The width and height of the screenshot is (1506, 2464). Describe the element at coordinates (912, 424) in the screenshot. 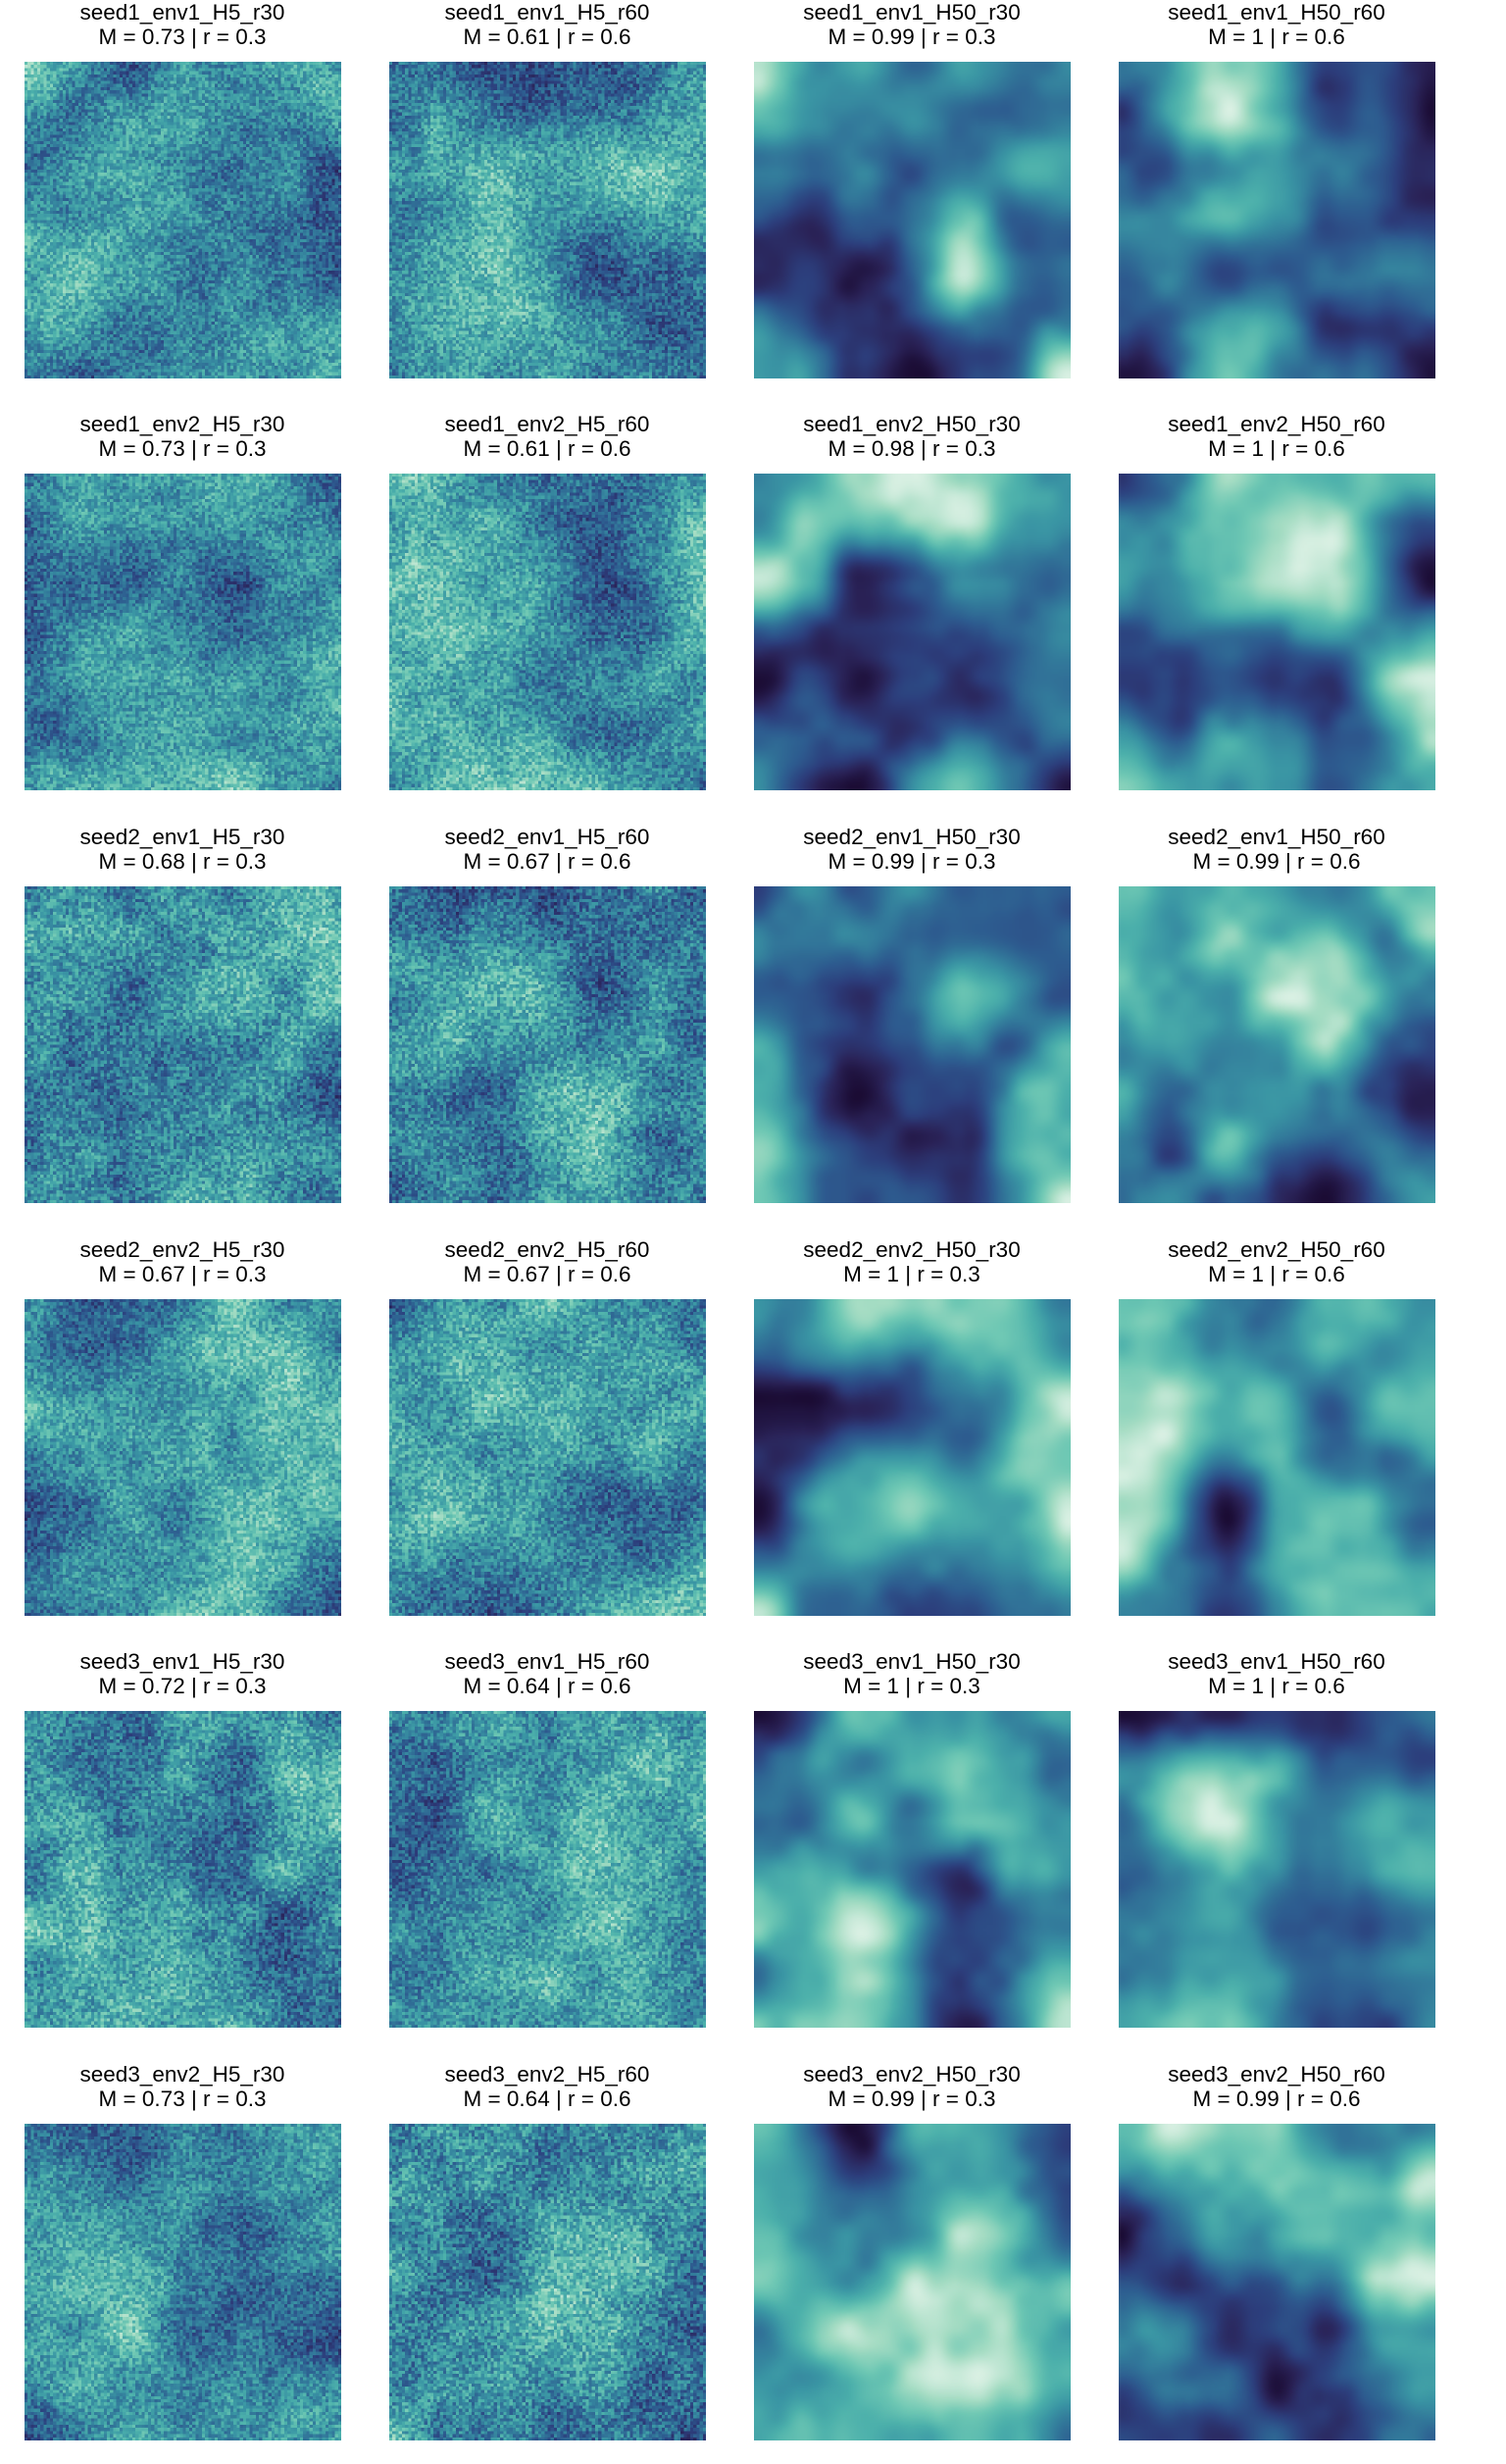

I see `panel-title: seed1_env2_H50_r30` at that location.